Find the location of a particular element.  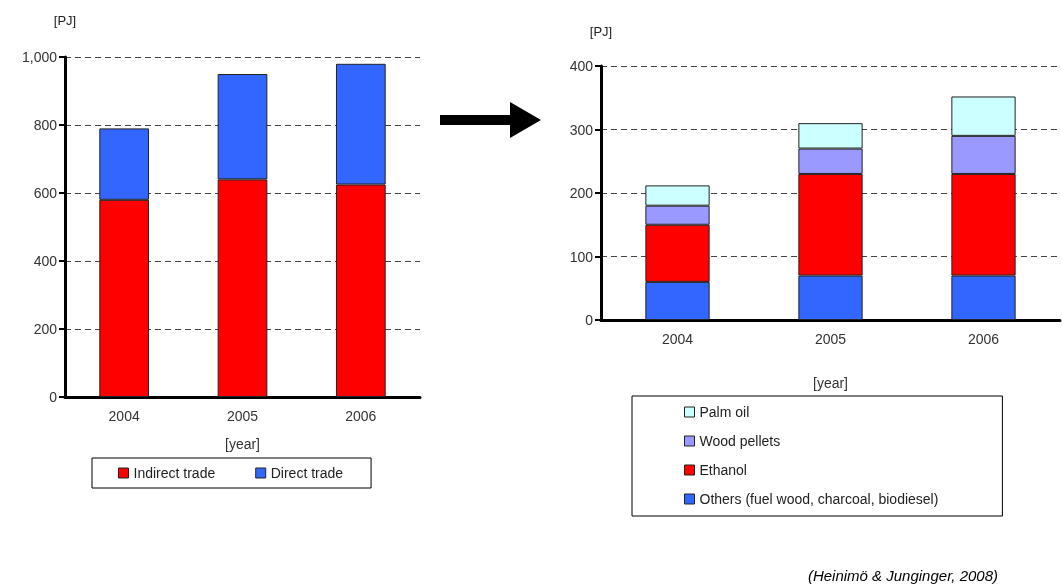

legend-label: Others (fuel wood, charcoal, biodiesel) is located at coordinates (819, 499).